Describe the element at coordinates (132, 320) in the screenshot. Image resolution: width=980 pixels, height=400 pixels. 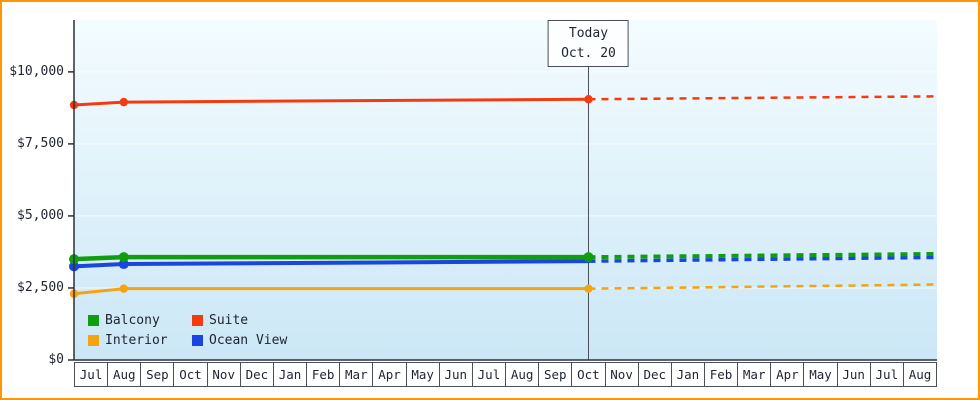
I see `legend-label: Balcony` at that location.